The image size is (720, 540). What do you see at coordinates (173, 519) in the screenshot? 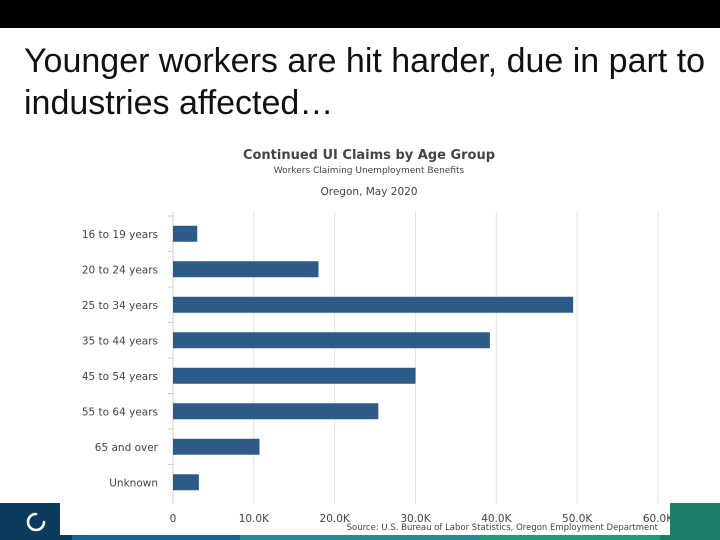
I see `x-tick-label: 0` at bounding box center [173, 519].